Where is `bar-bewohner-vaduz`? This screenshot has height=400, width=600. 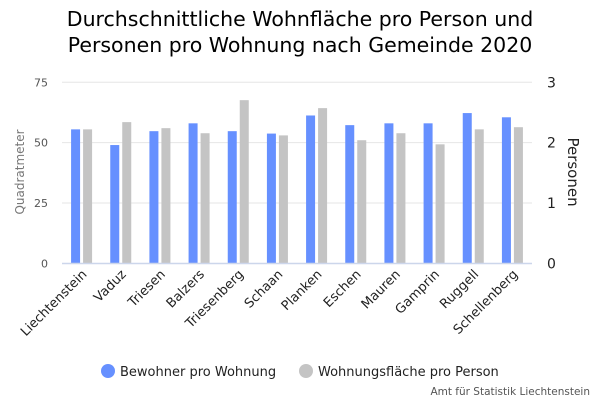
bar-bewohner-vaduz is located at coordinates (115, 204).